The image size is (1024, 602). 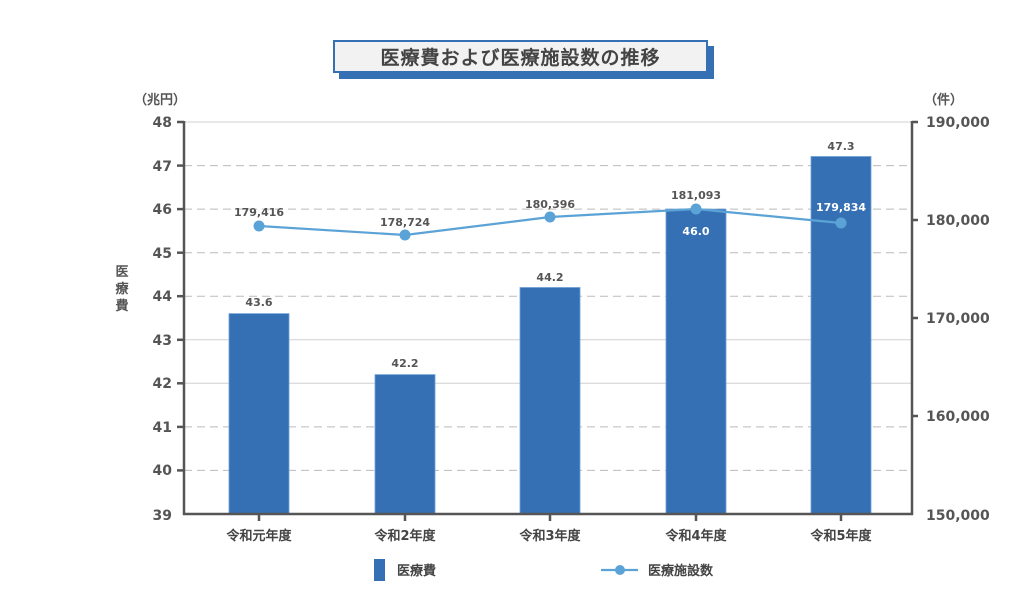 I want to click on left-axis, so click(x=181, y=317).